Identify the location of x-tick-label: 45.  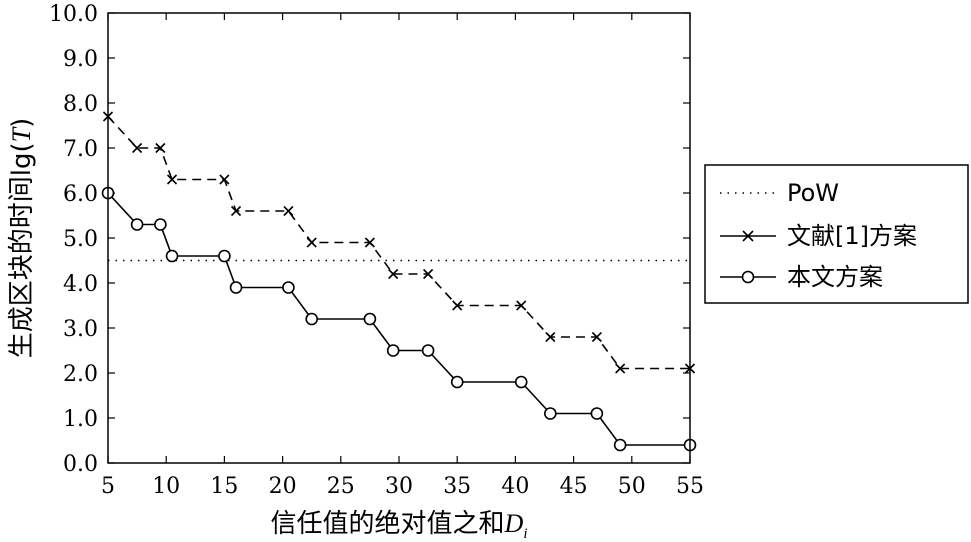
(574, 486).